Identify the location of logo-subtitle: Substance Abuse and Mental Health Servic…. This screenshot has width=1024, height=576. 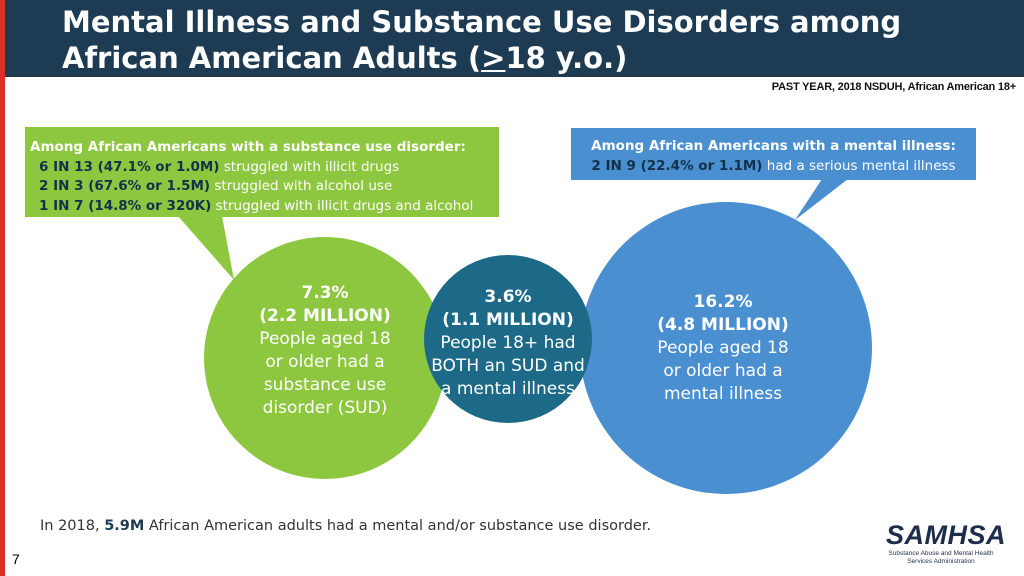
(941, 558).